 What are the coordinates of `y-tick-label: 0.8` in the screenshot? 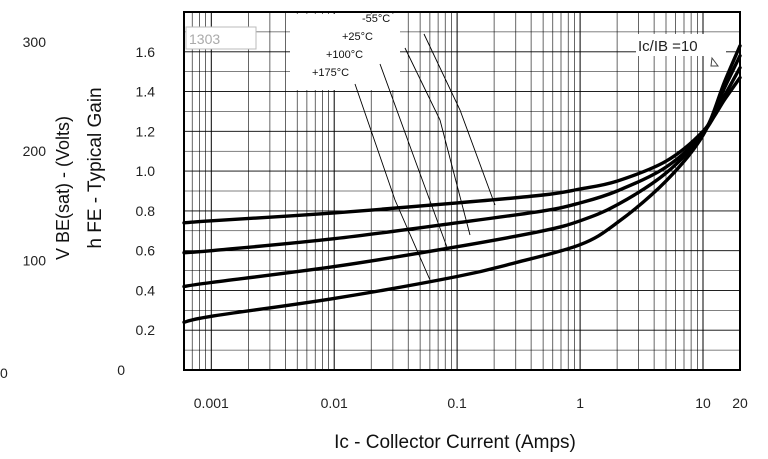 It's located at (146, 211).